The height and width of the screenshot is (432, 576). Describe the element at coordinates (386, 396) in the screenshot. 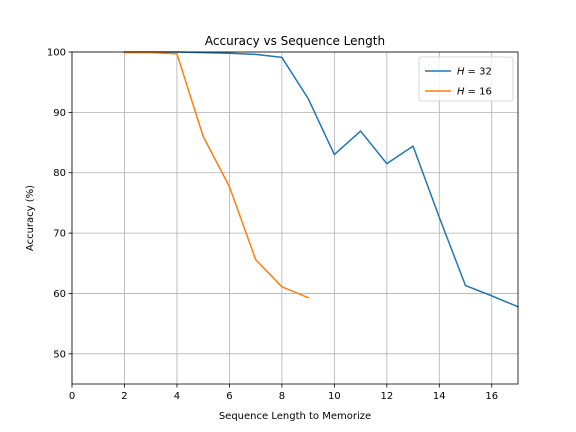

I see `x-tick-label: 12` at that location.